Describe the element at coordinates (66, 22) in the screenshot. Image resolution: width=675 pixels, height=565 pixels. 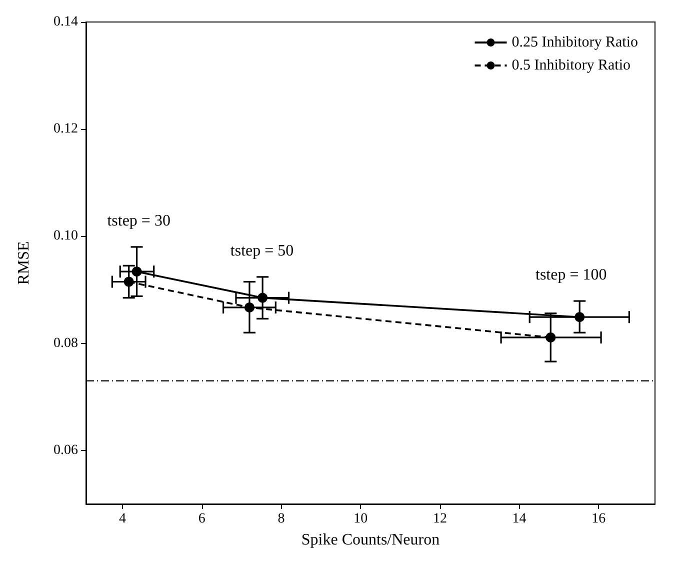
I see `y-tick-label: 0.14` at that location.